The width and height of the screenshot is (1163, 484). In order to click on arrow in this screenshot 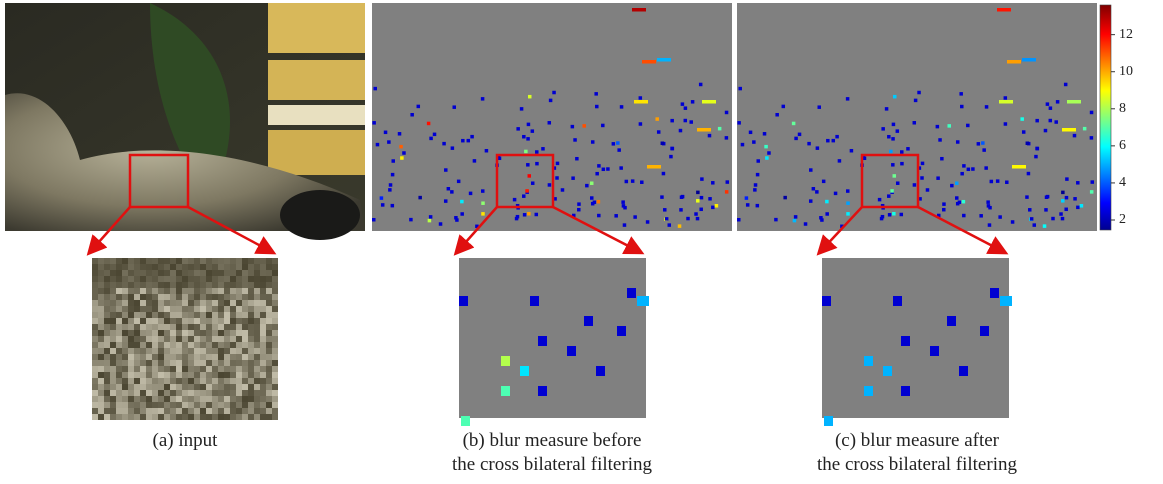, I will do `click(475, 231)`.